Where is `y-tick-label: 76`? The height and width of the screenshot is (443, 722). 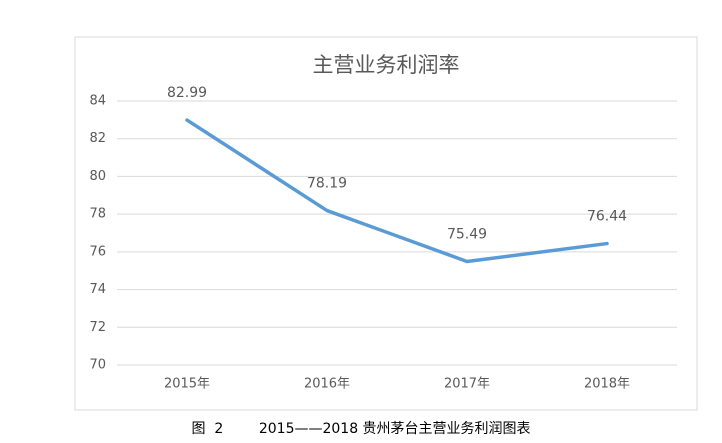 y-tick-label: 76 is located at coordinates (97, 251).